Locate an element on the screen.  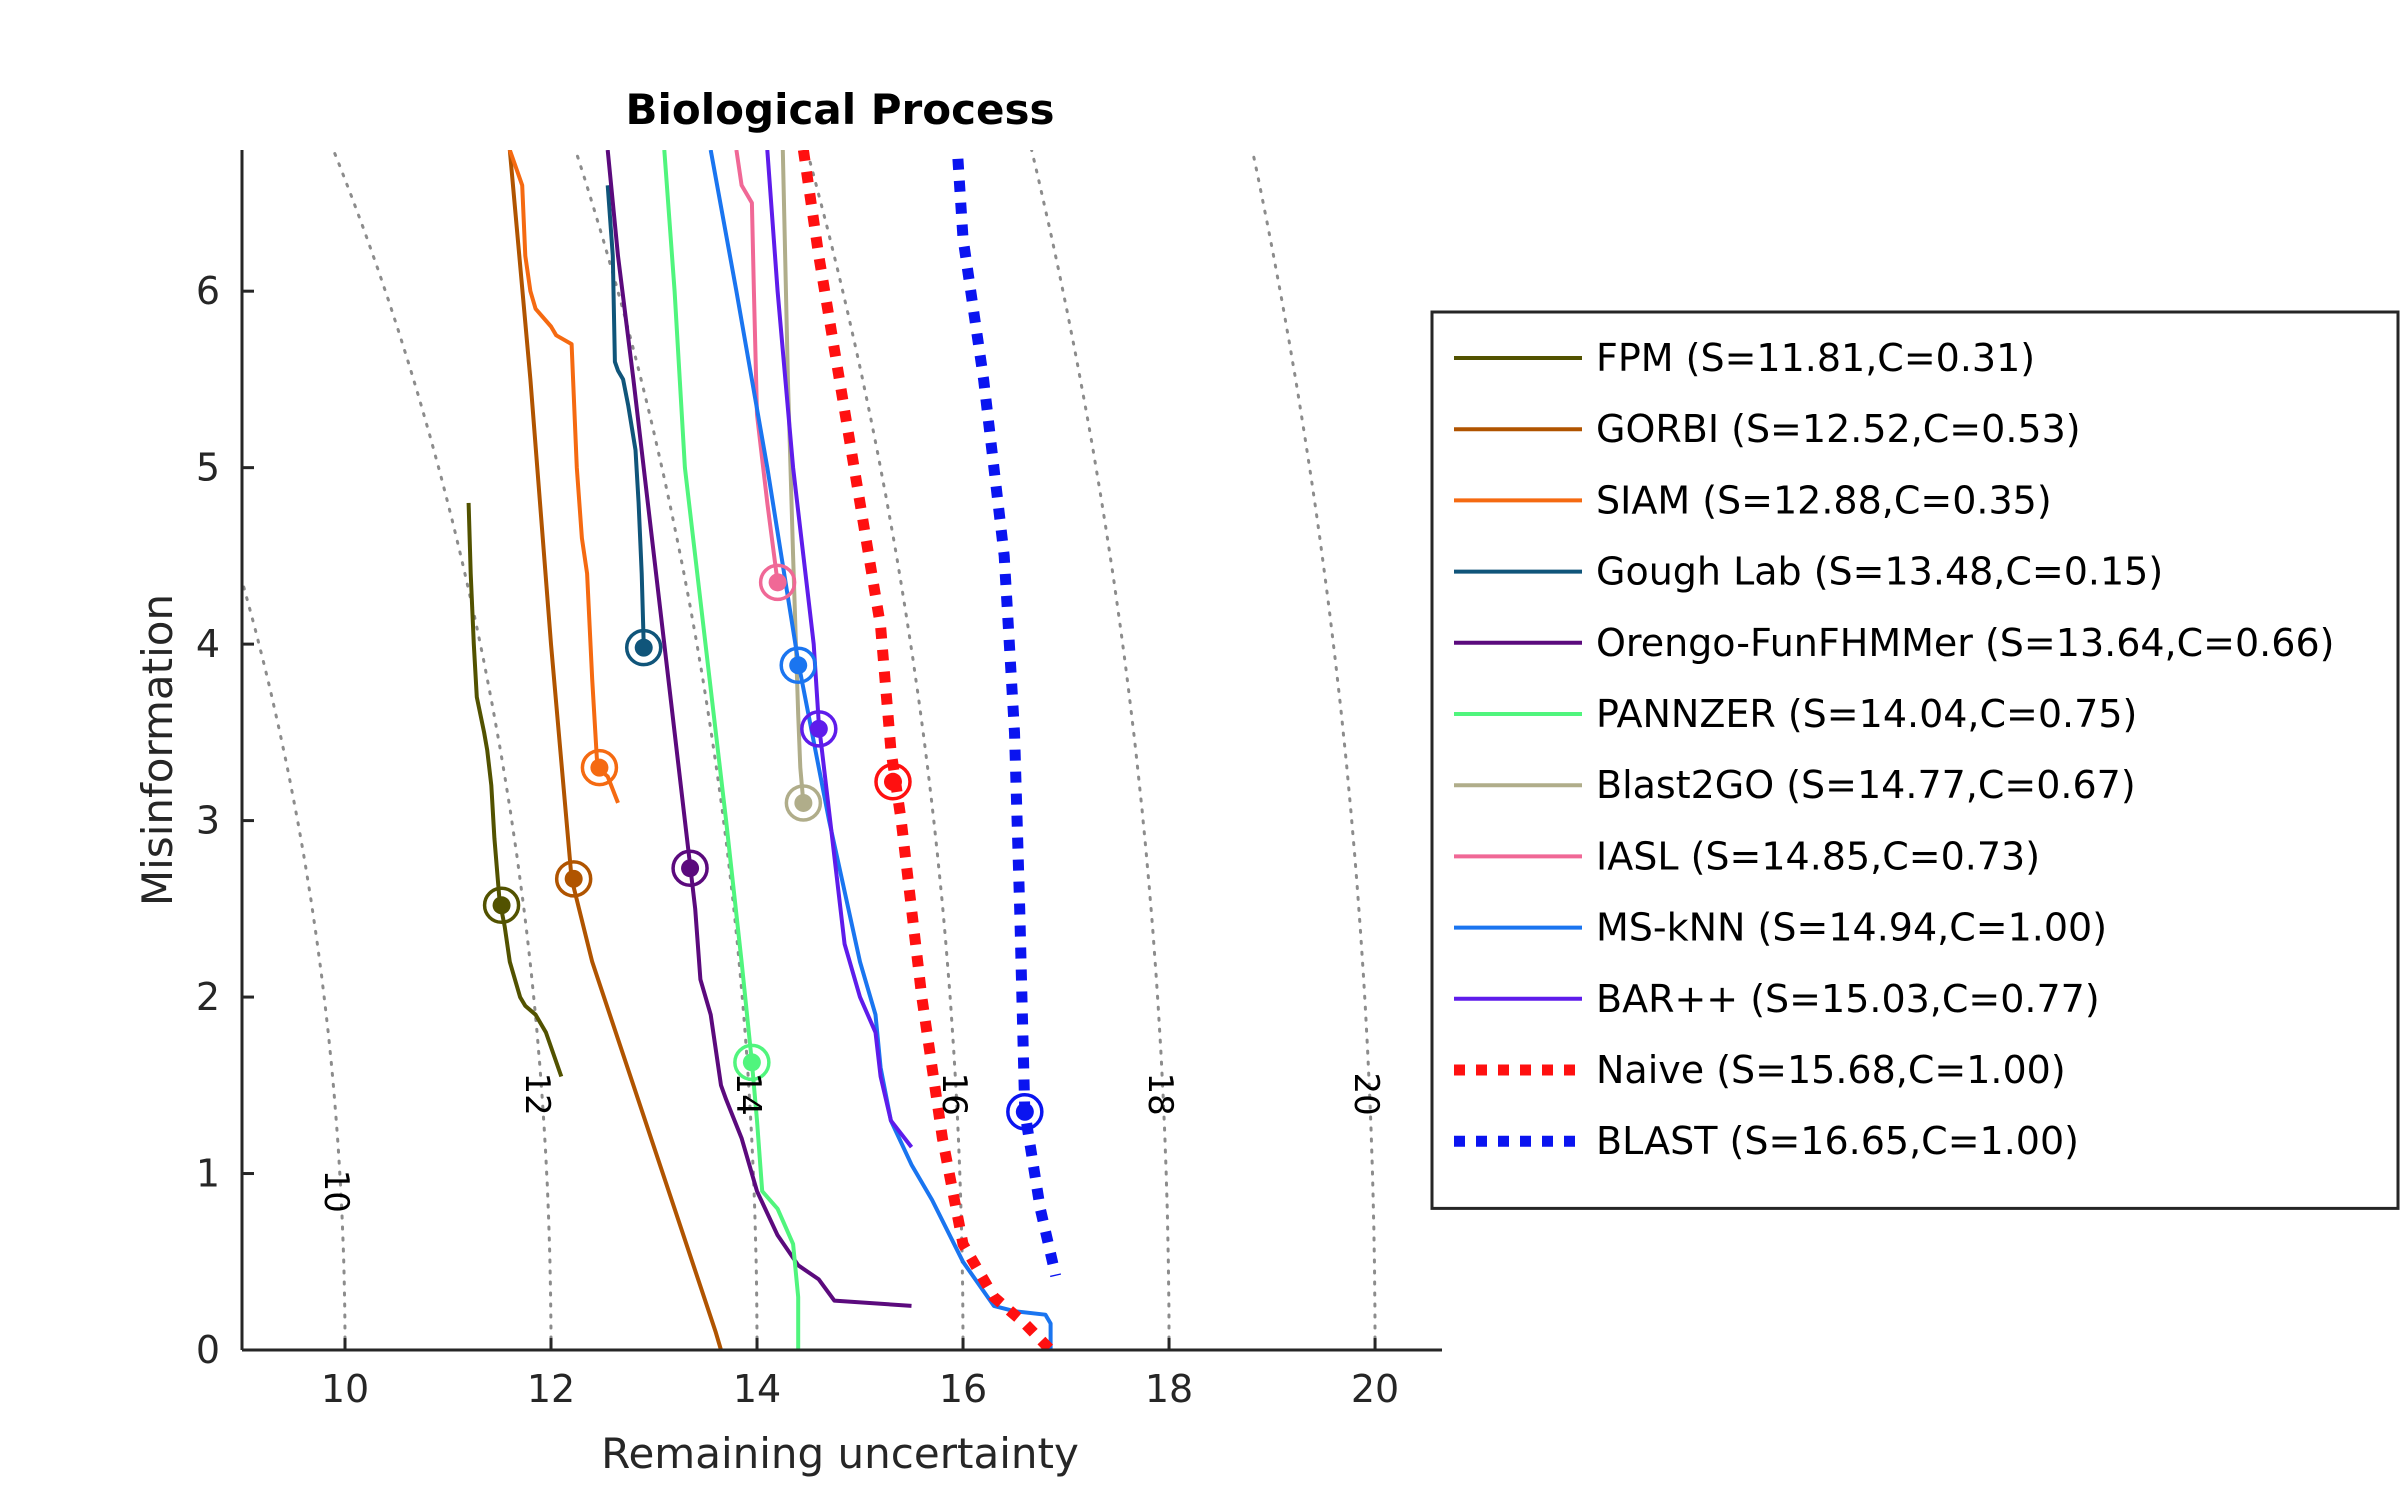
legend-label-8: IASL (S=14.85,C=0.73) is located at coordinates (1818, 856).